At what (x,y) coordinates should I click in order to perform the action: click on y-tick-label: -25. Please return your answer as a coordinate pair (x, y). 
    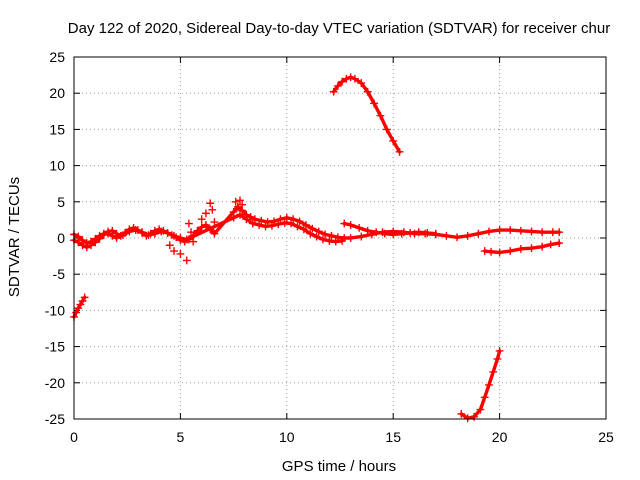
    Looking at the image, I should click on (55, 419).